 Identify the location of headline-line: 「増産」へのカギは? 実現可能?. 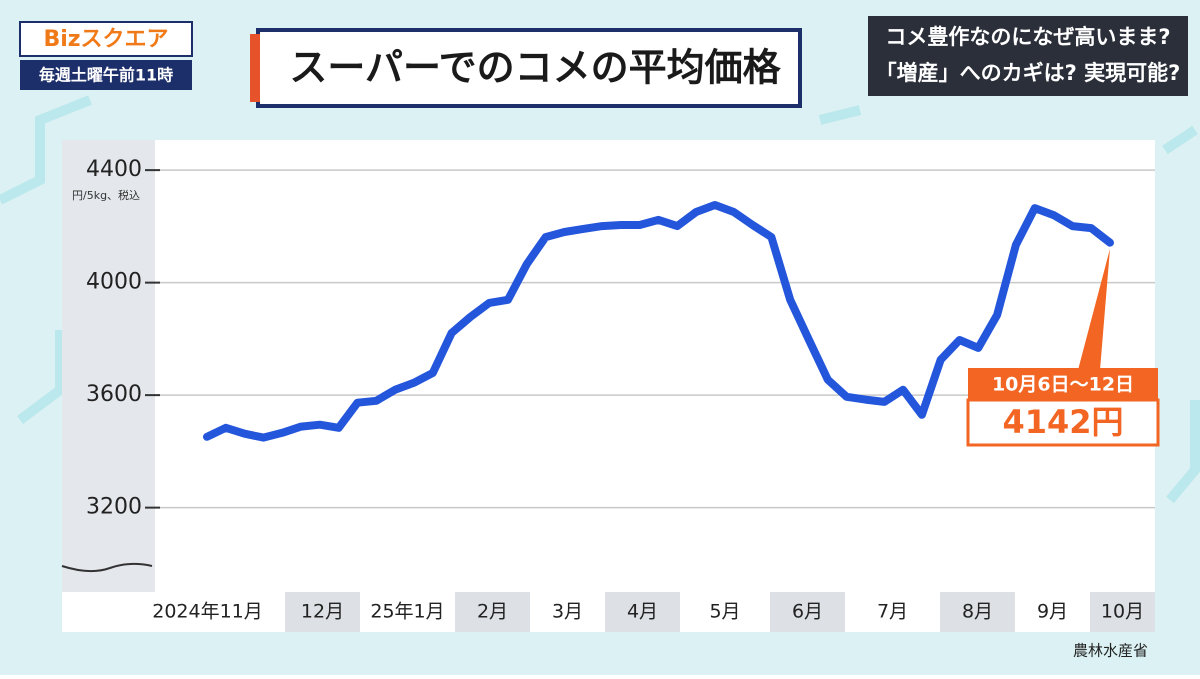
(1028, 73).